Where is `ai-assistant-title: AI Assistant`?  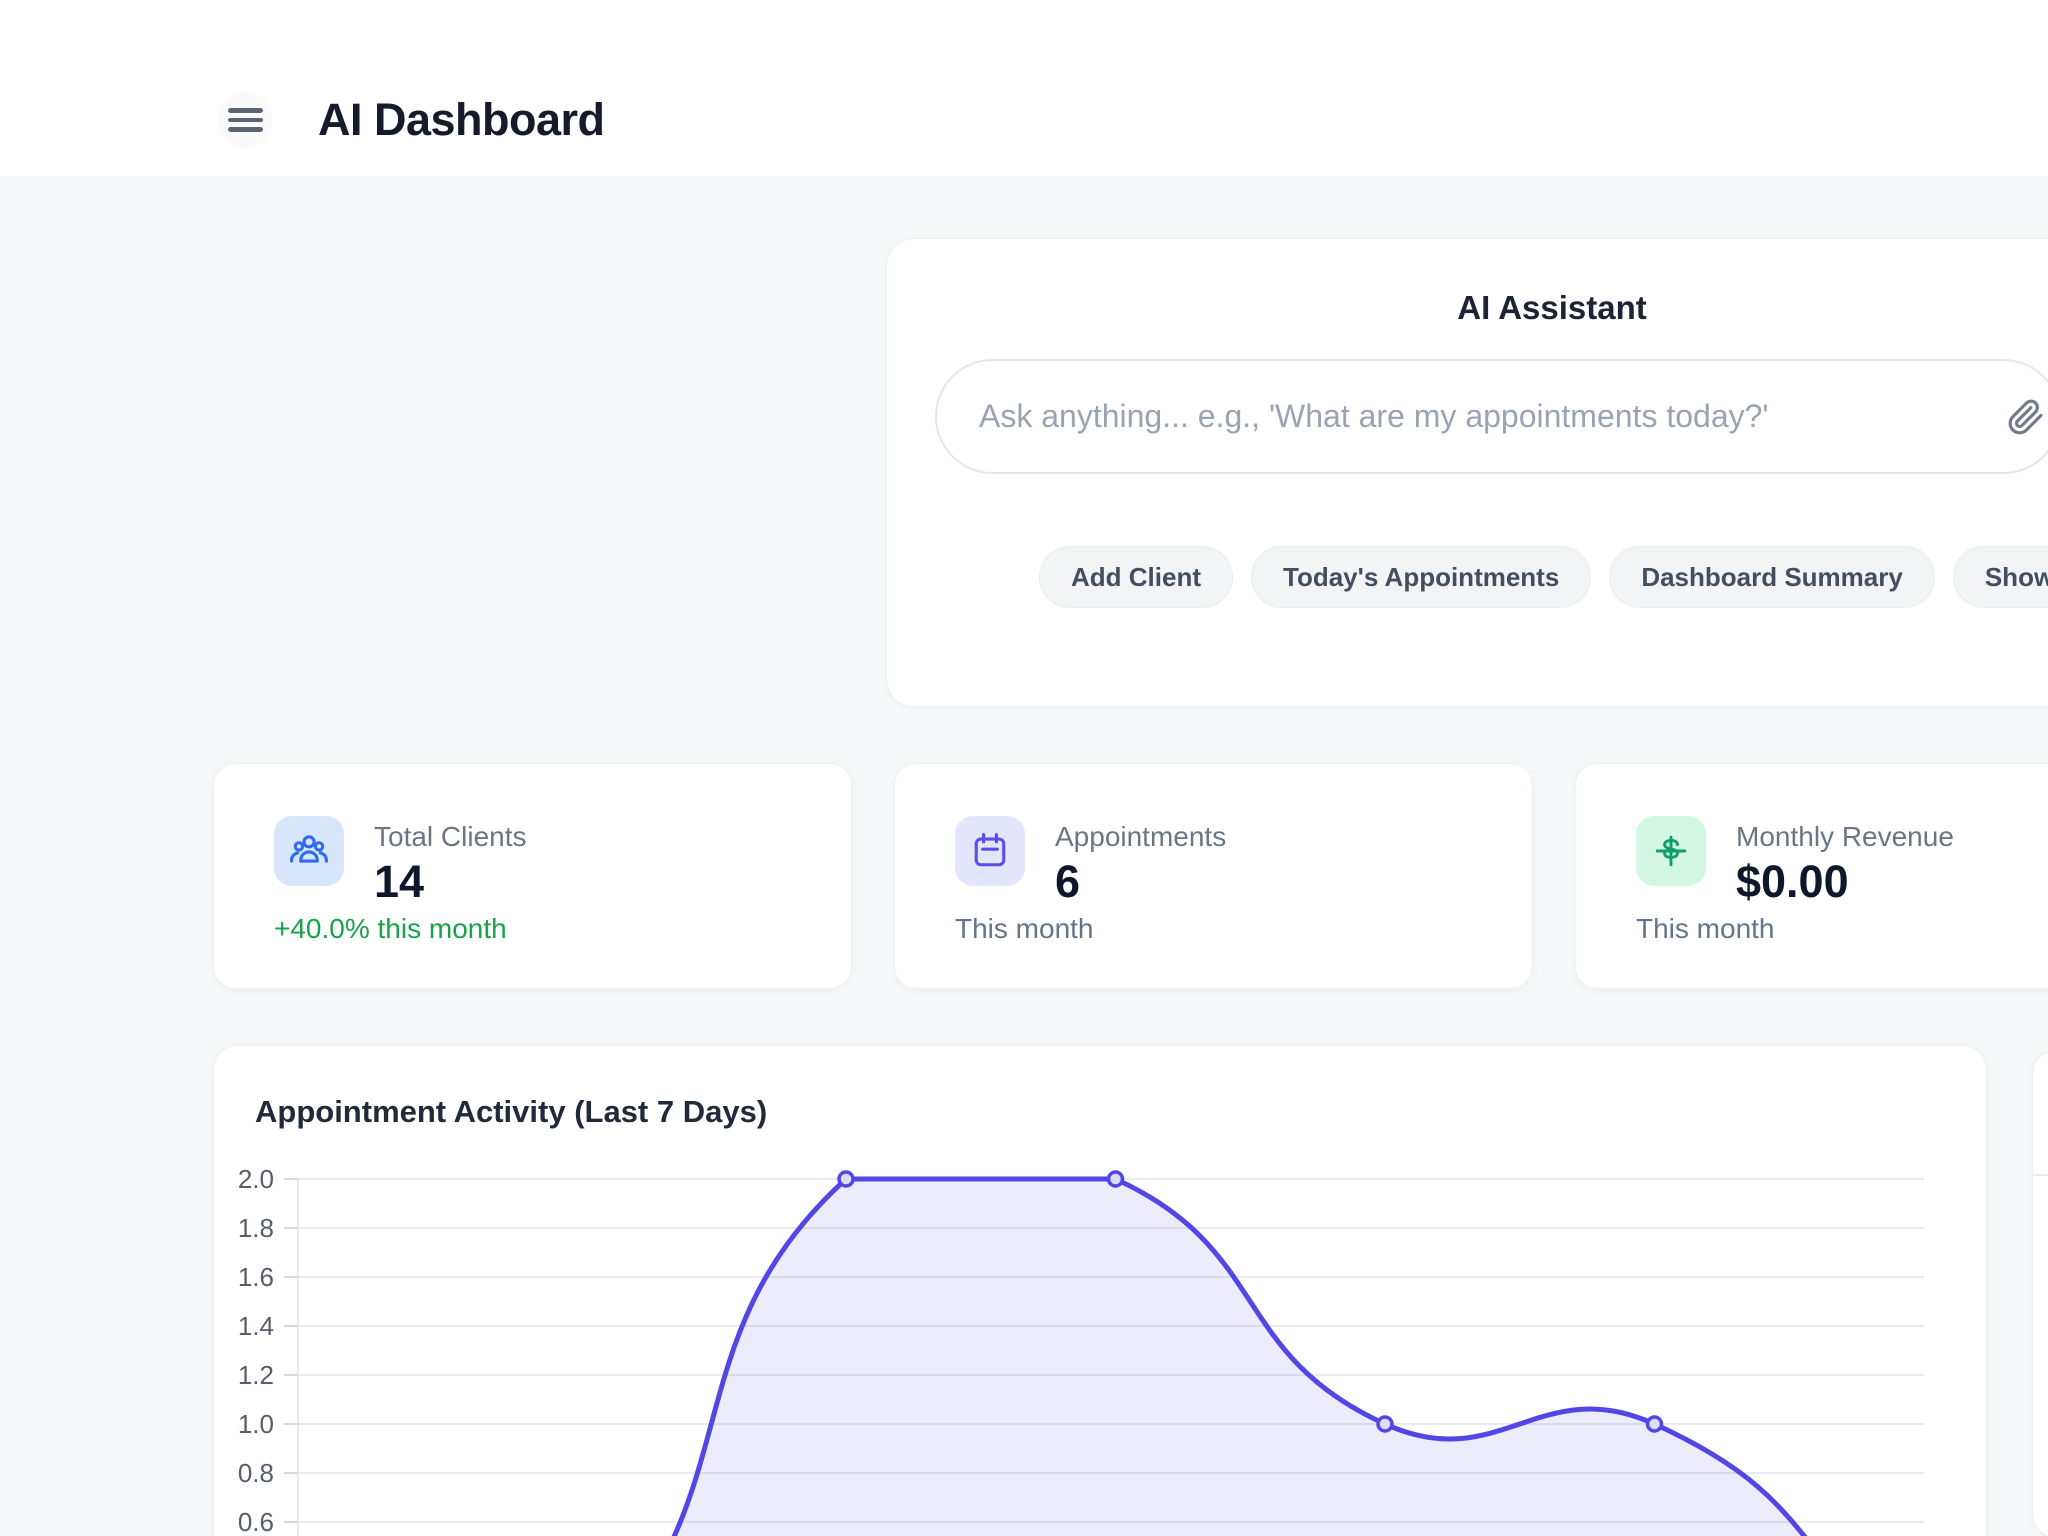 ai-assistant-title: AI Assistant is located at coordinates (1552, 307).